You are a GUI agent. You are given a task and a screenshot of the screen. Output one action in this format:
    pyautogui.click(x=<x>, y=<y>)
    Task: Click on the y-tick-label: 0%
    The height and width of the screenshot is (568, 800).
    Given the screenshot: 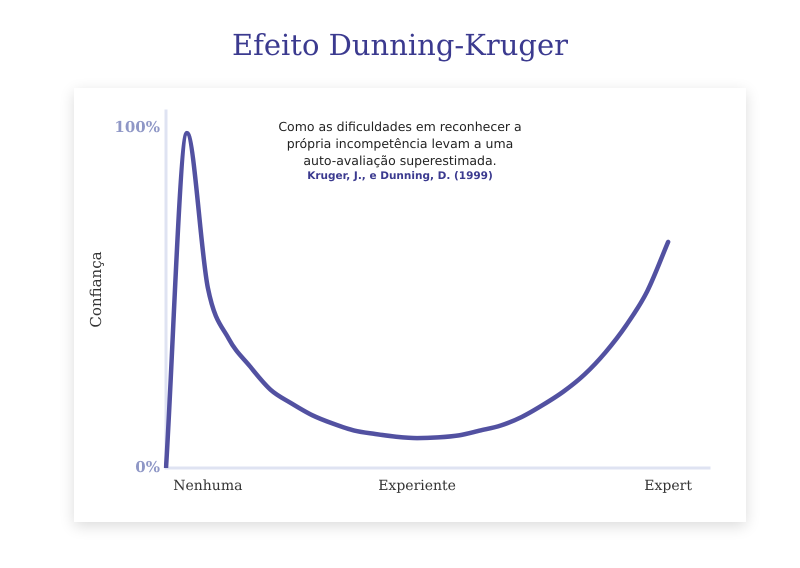 What is the action you would take?
    pyautogui.click(x=147, y=467)
    